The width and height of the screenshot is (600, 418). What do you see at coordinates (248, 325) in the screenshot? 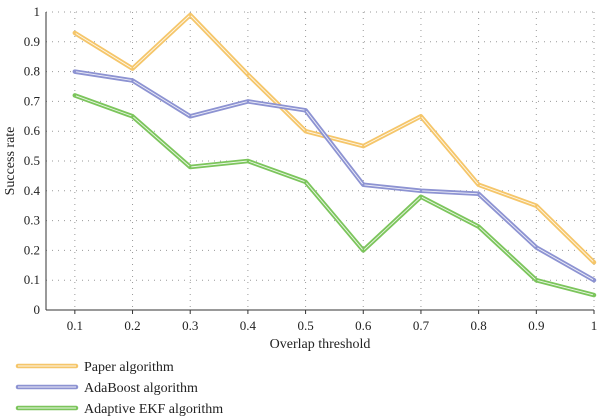
I see `x-tick-label: 0.4` at bounding box center [248, 325].